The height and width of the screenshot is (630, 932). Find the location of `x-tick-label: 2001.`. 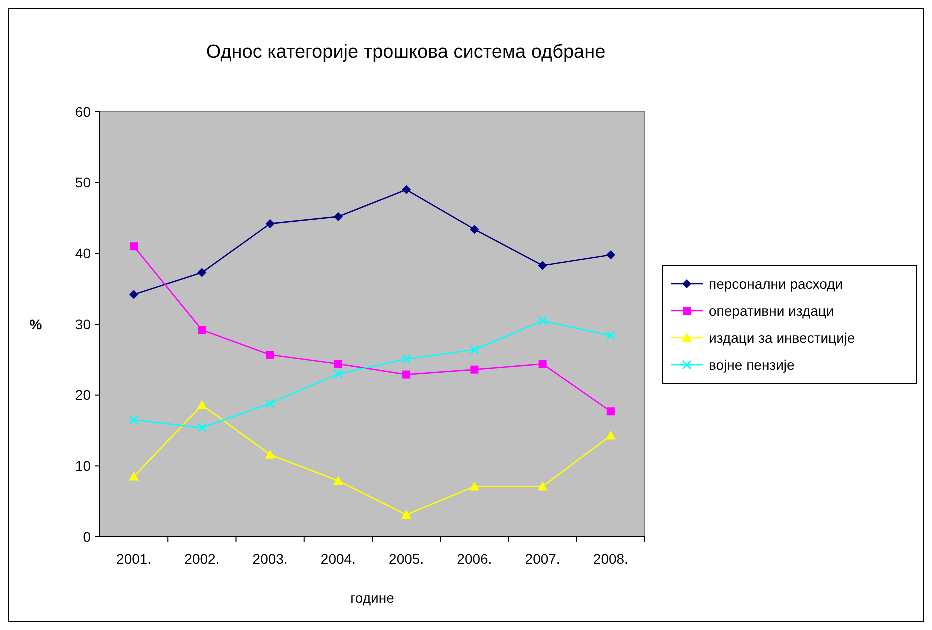

x-tick-label: 2001. is located at coordinates (134, 559).